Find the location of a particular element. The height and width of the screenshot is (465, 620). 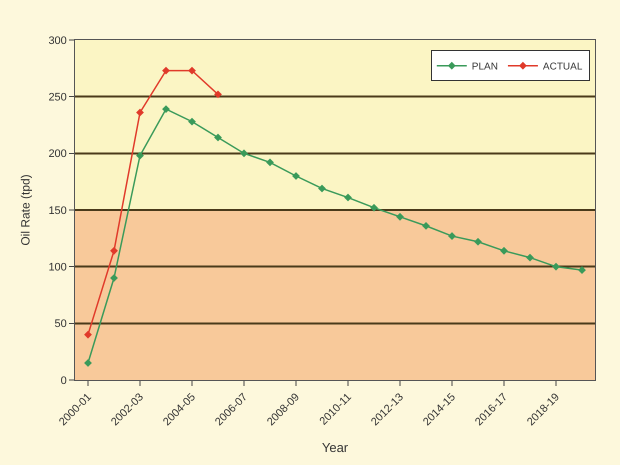

legend-label: ACTUAL is located at coordinates (562, 67).